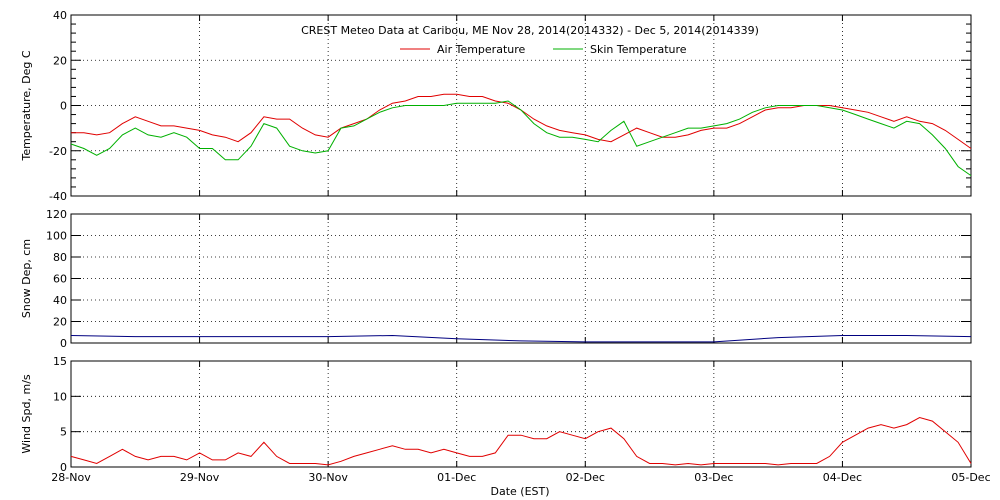 The width and height of the screenshot is (1000, 500). Describe the element at coordinates (26, 105) in the screenshot. I see `y-axis-label: Temperature, Deg C` at that location.